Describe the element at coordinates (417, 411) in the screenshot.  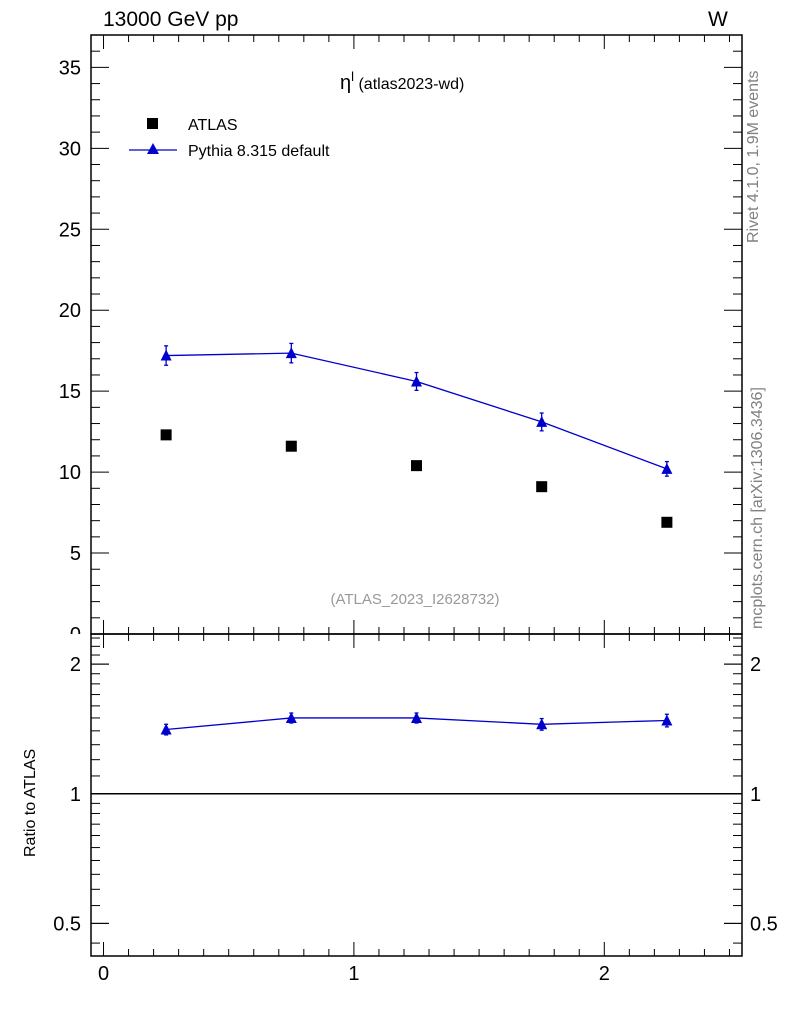
I see `pythia-series-line` at that location.